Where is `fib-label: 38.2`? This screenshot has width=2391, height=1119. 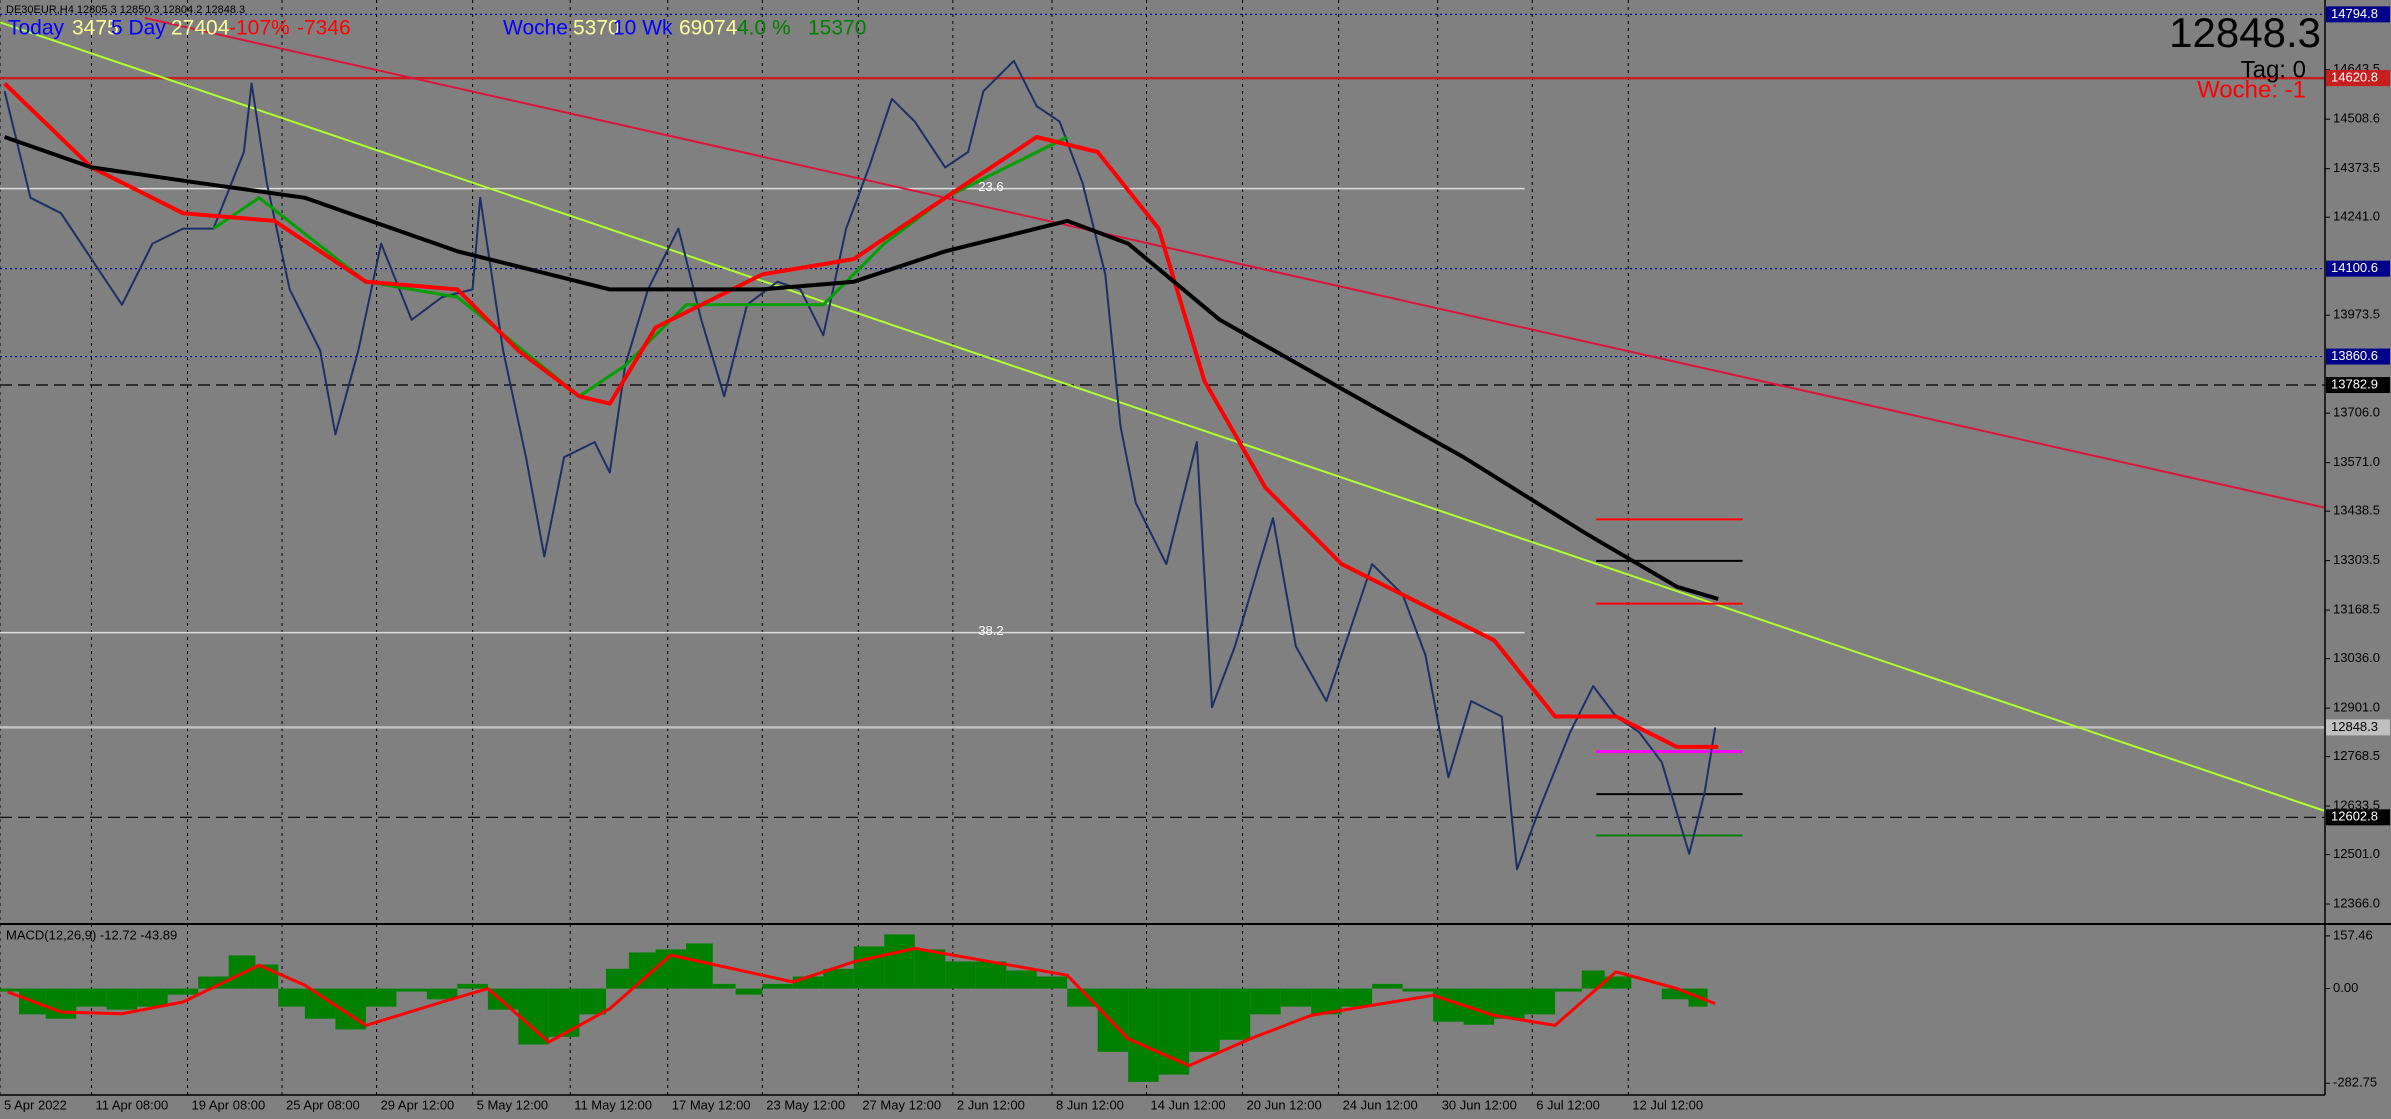 fib-label: 38.2 is located at coordinates (990, 630).